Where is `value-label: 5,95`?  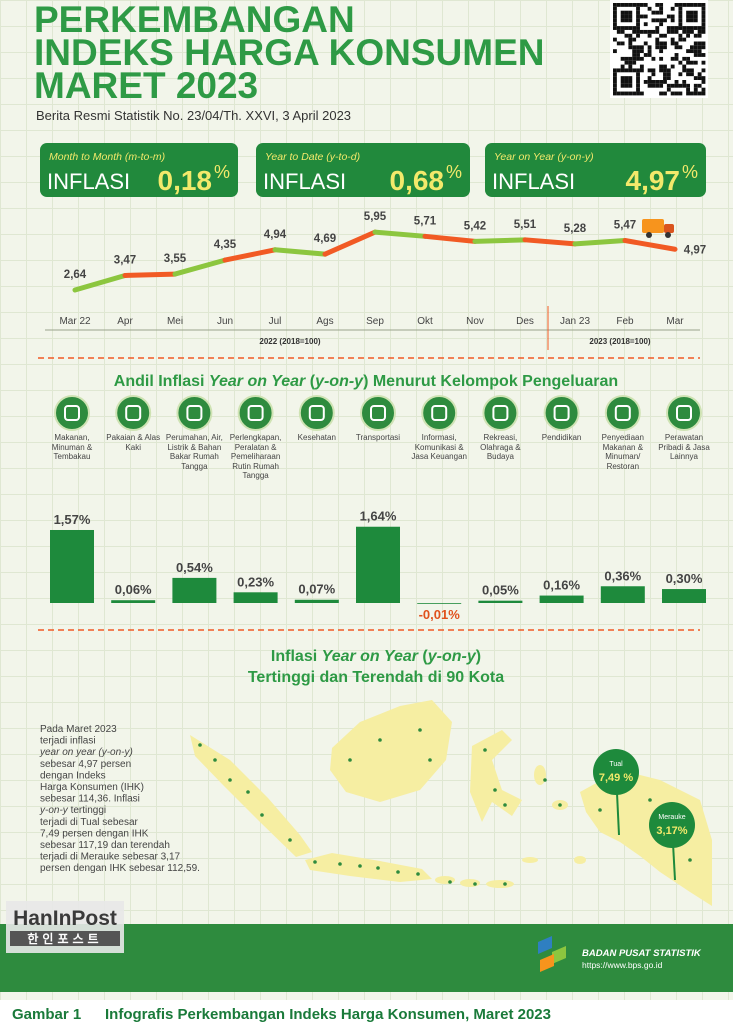 value-label: 5,95 is located at coordinates (375, 217).